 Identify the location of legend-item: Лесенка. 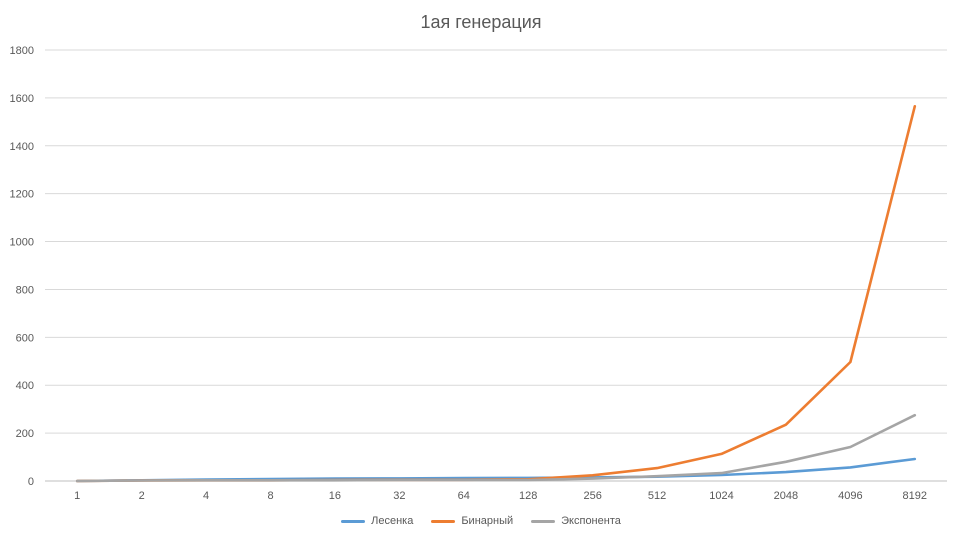
(377, 521).